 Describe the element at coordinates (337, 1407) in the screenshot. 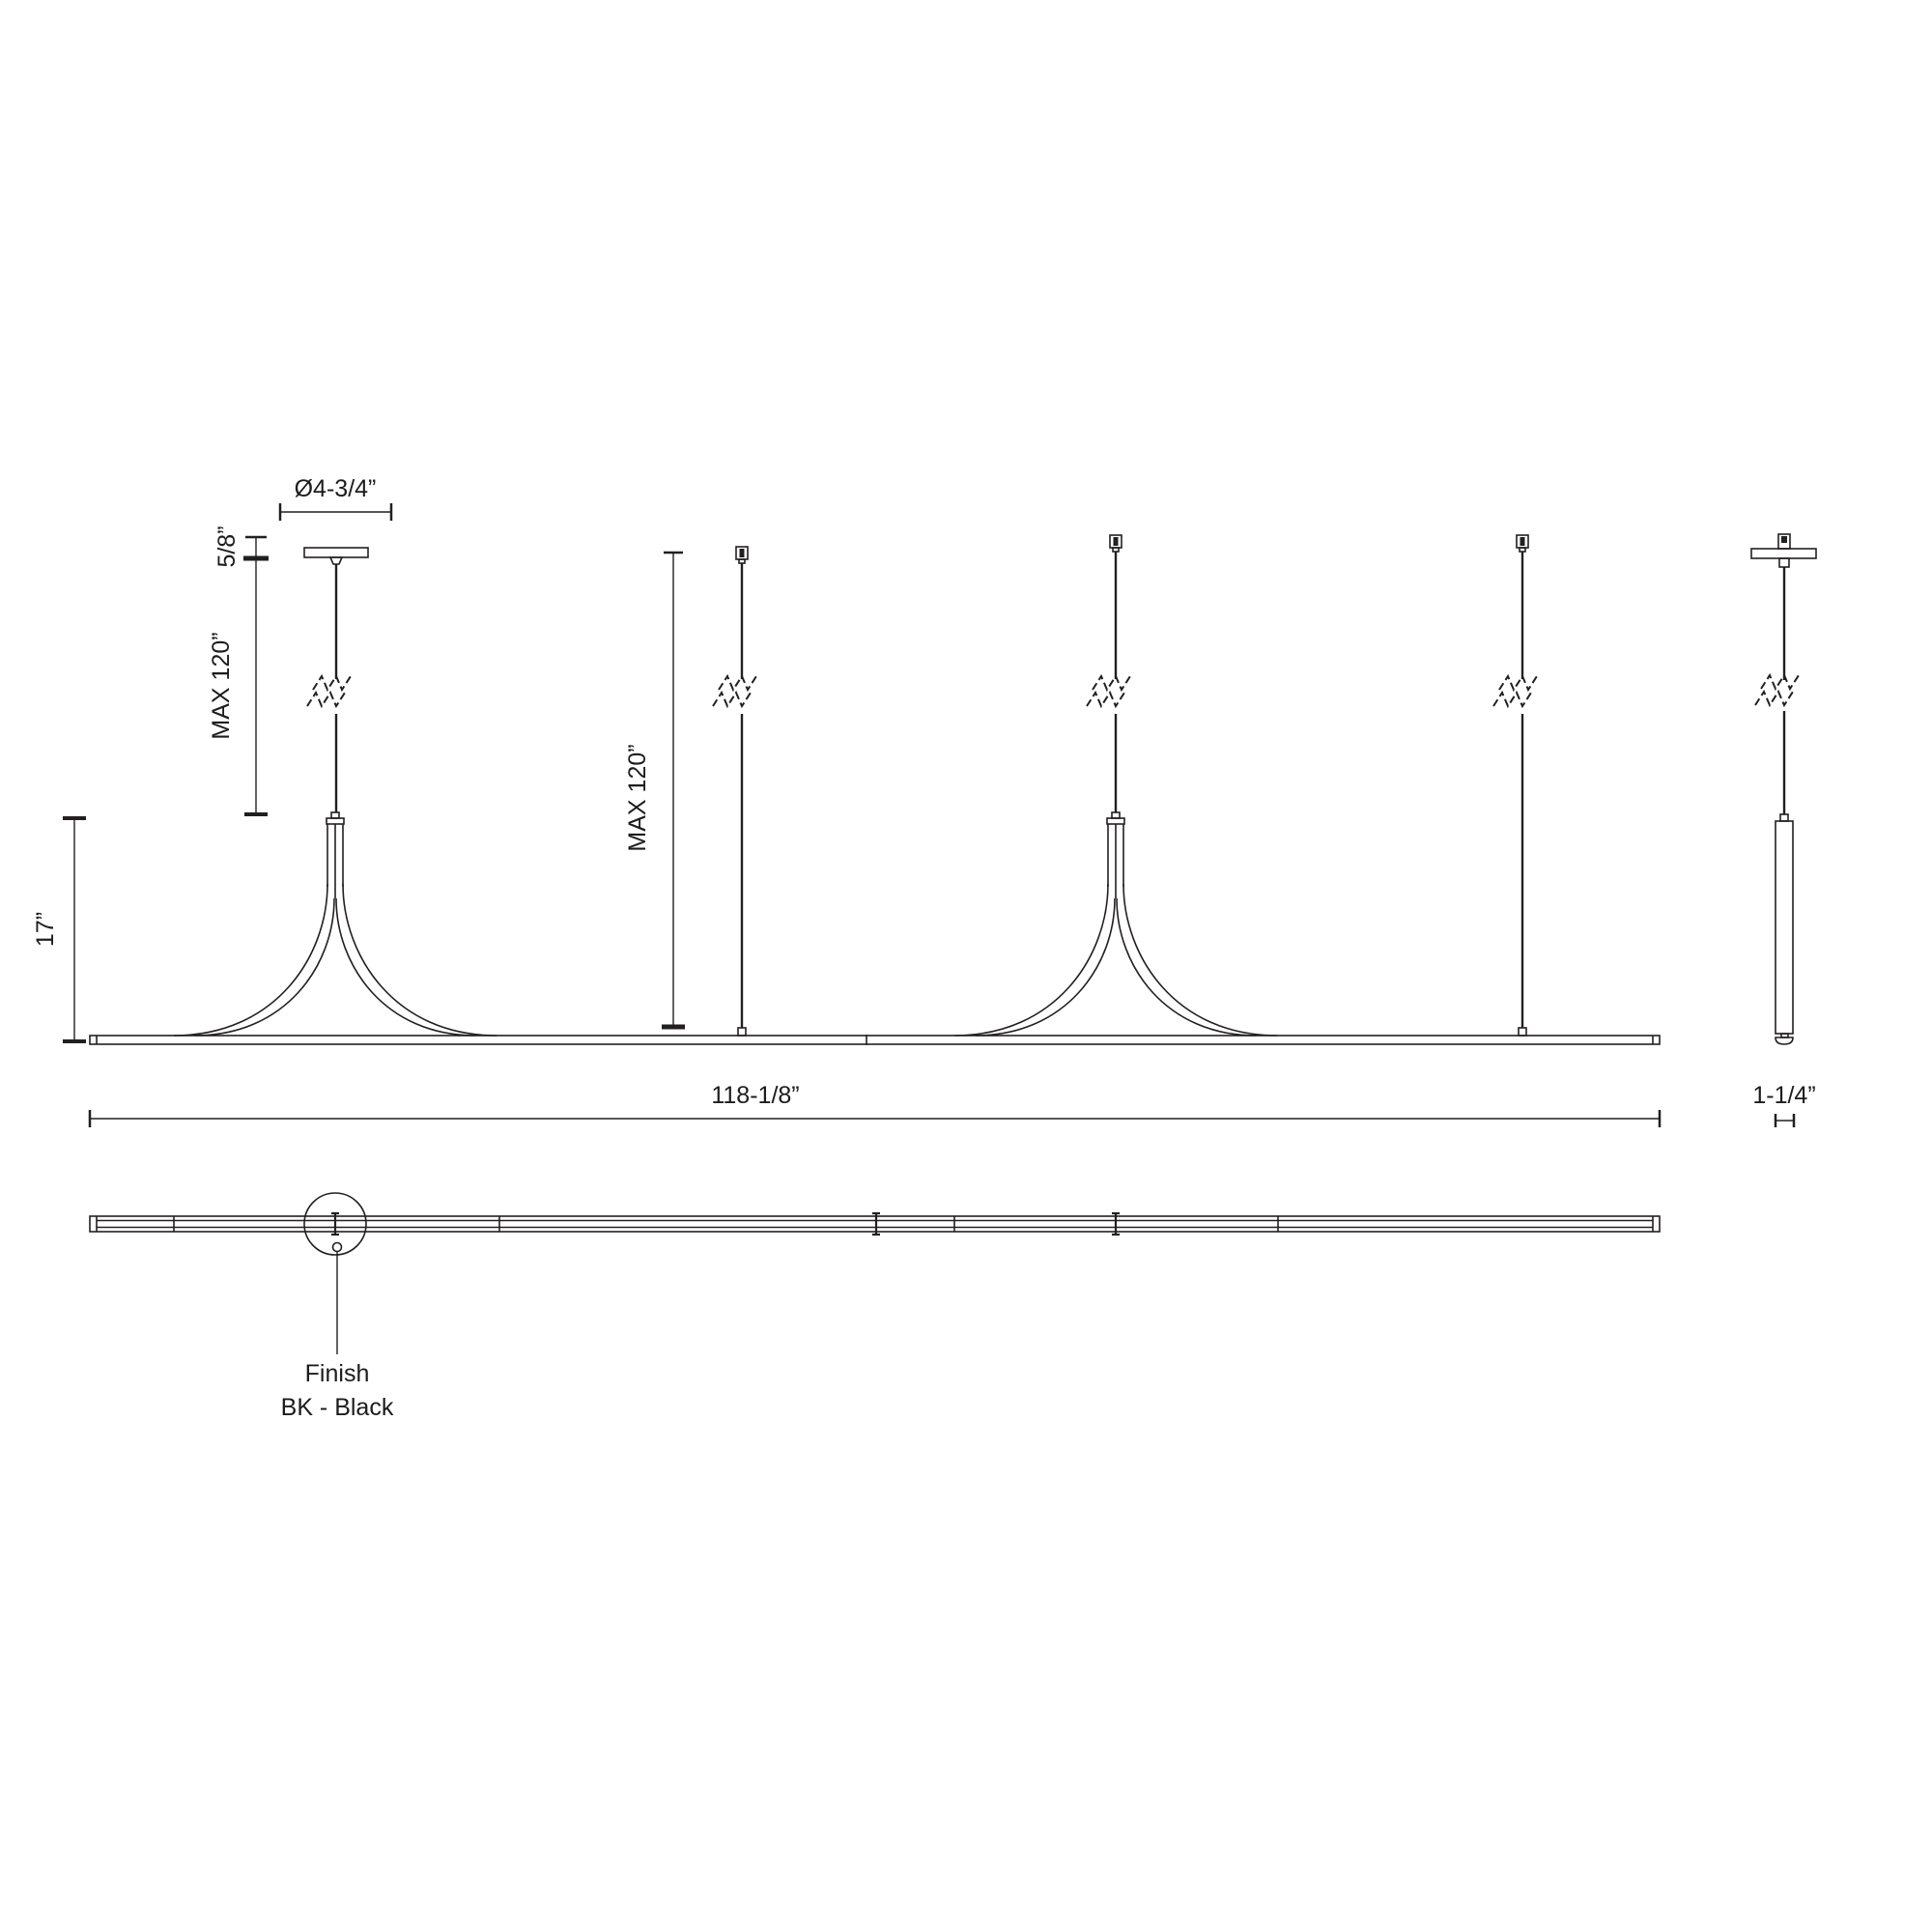

I see `finish-value: BK - Black` at that location.